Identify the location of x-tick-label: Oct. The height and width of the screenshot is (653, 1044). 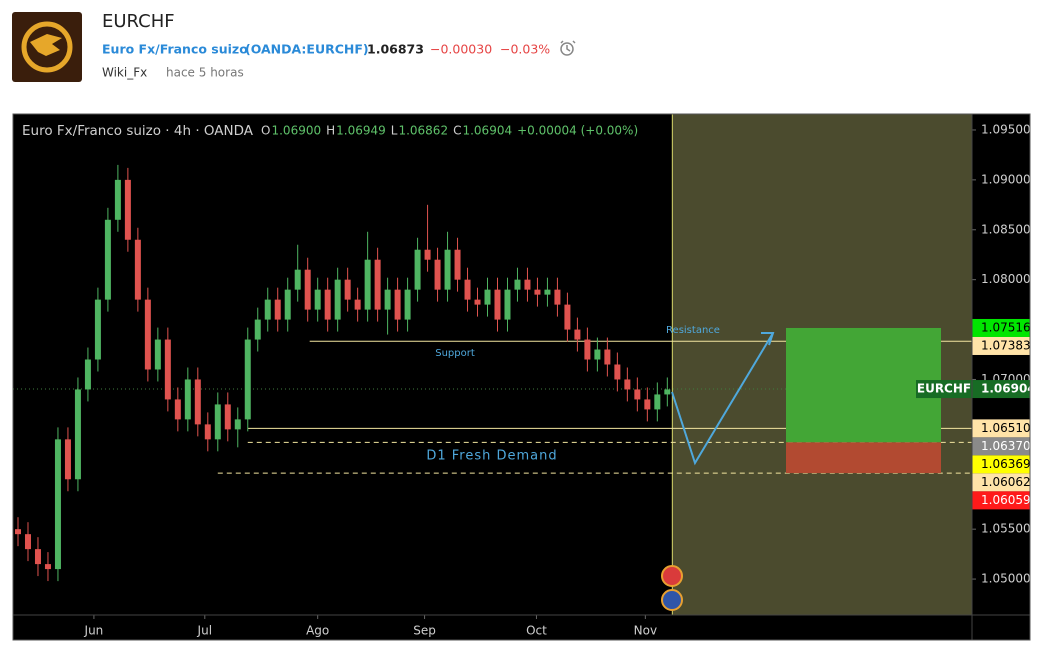
(536, 631).